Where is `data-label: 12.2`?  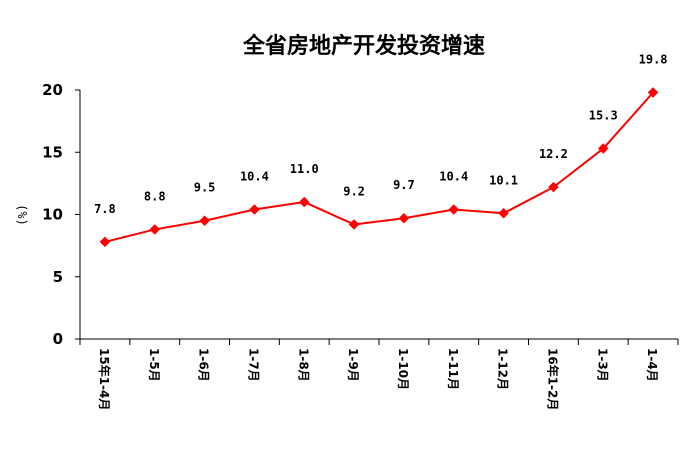
data-label: 12.2 is located at coordinates (553, 154).